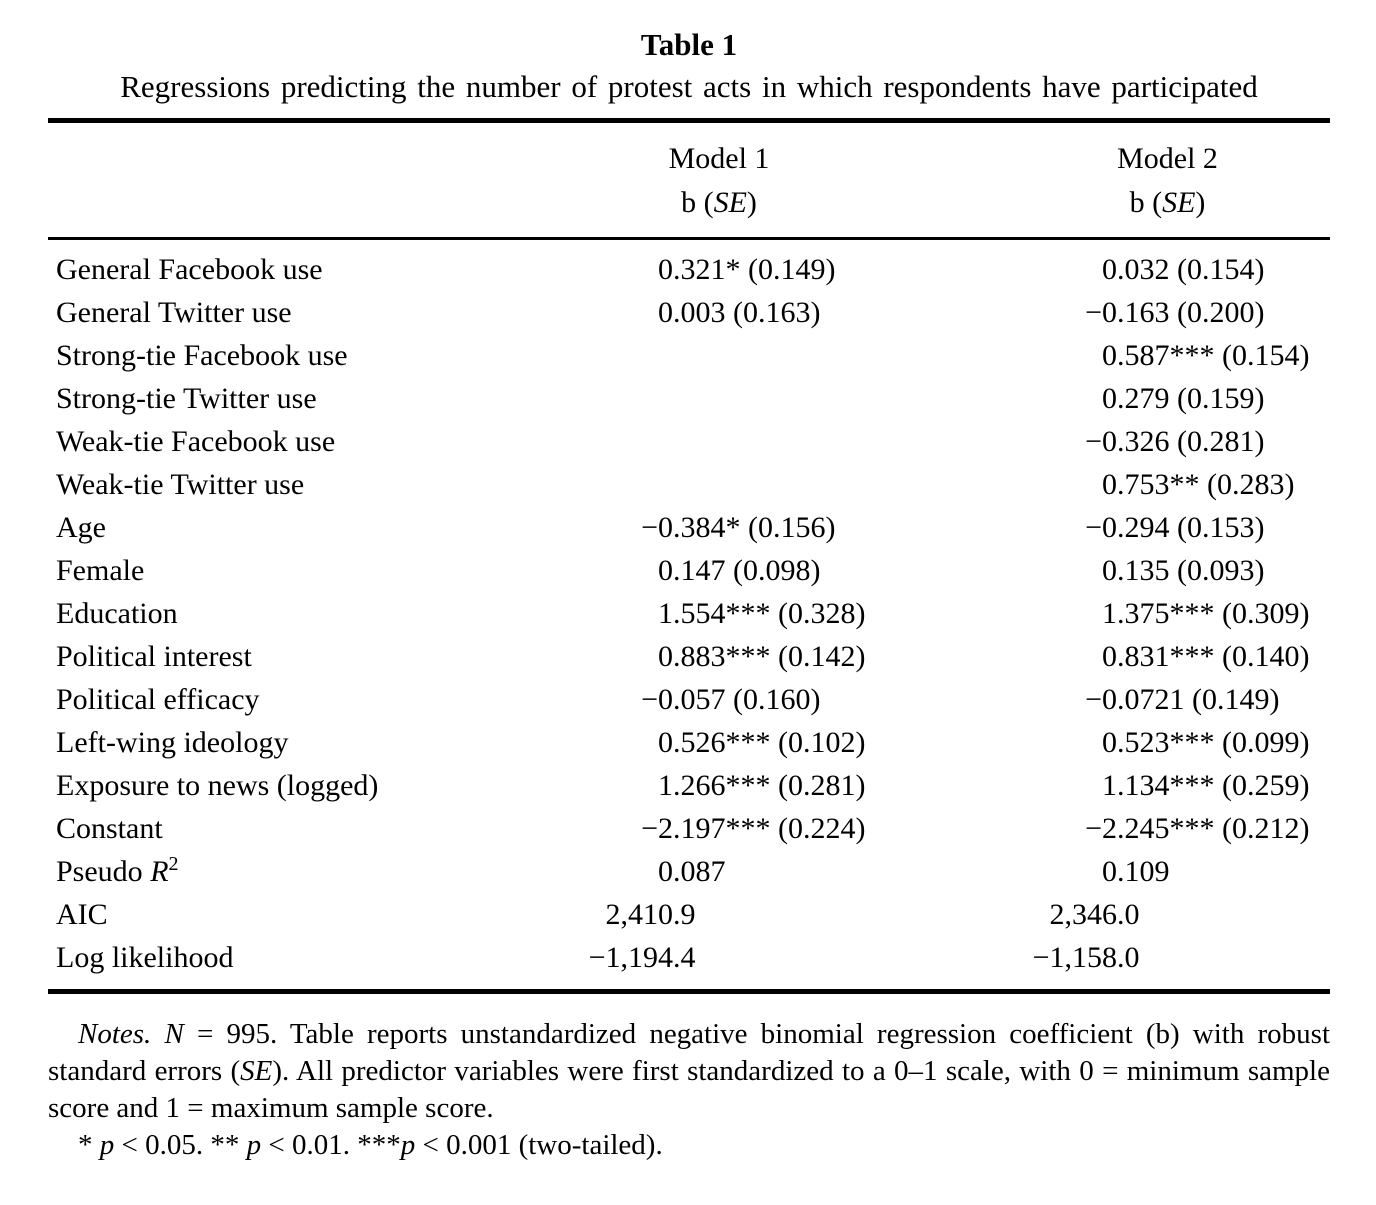 The height and width of the screenshot is (1205, 1376). What do you see at coordinates (692, 871) in the screenshot?
I see `model1-value: 0.087` at bounding box center [692, 871].